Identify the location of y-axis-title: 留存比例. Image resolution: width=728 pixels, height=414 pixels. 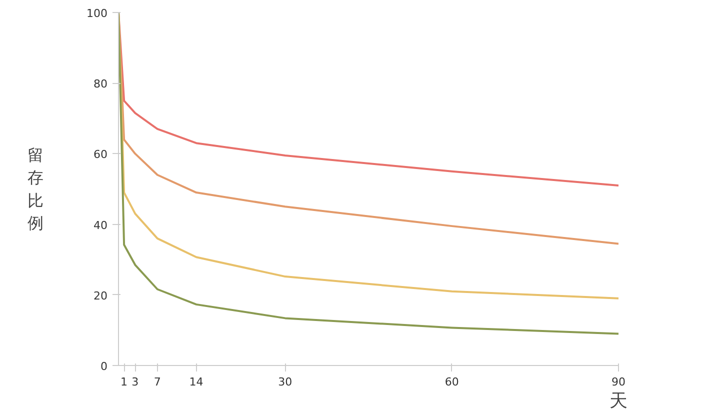
(36, 189).